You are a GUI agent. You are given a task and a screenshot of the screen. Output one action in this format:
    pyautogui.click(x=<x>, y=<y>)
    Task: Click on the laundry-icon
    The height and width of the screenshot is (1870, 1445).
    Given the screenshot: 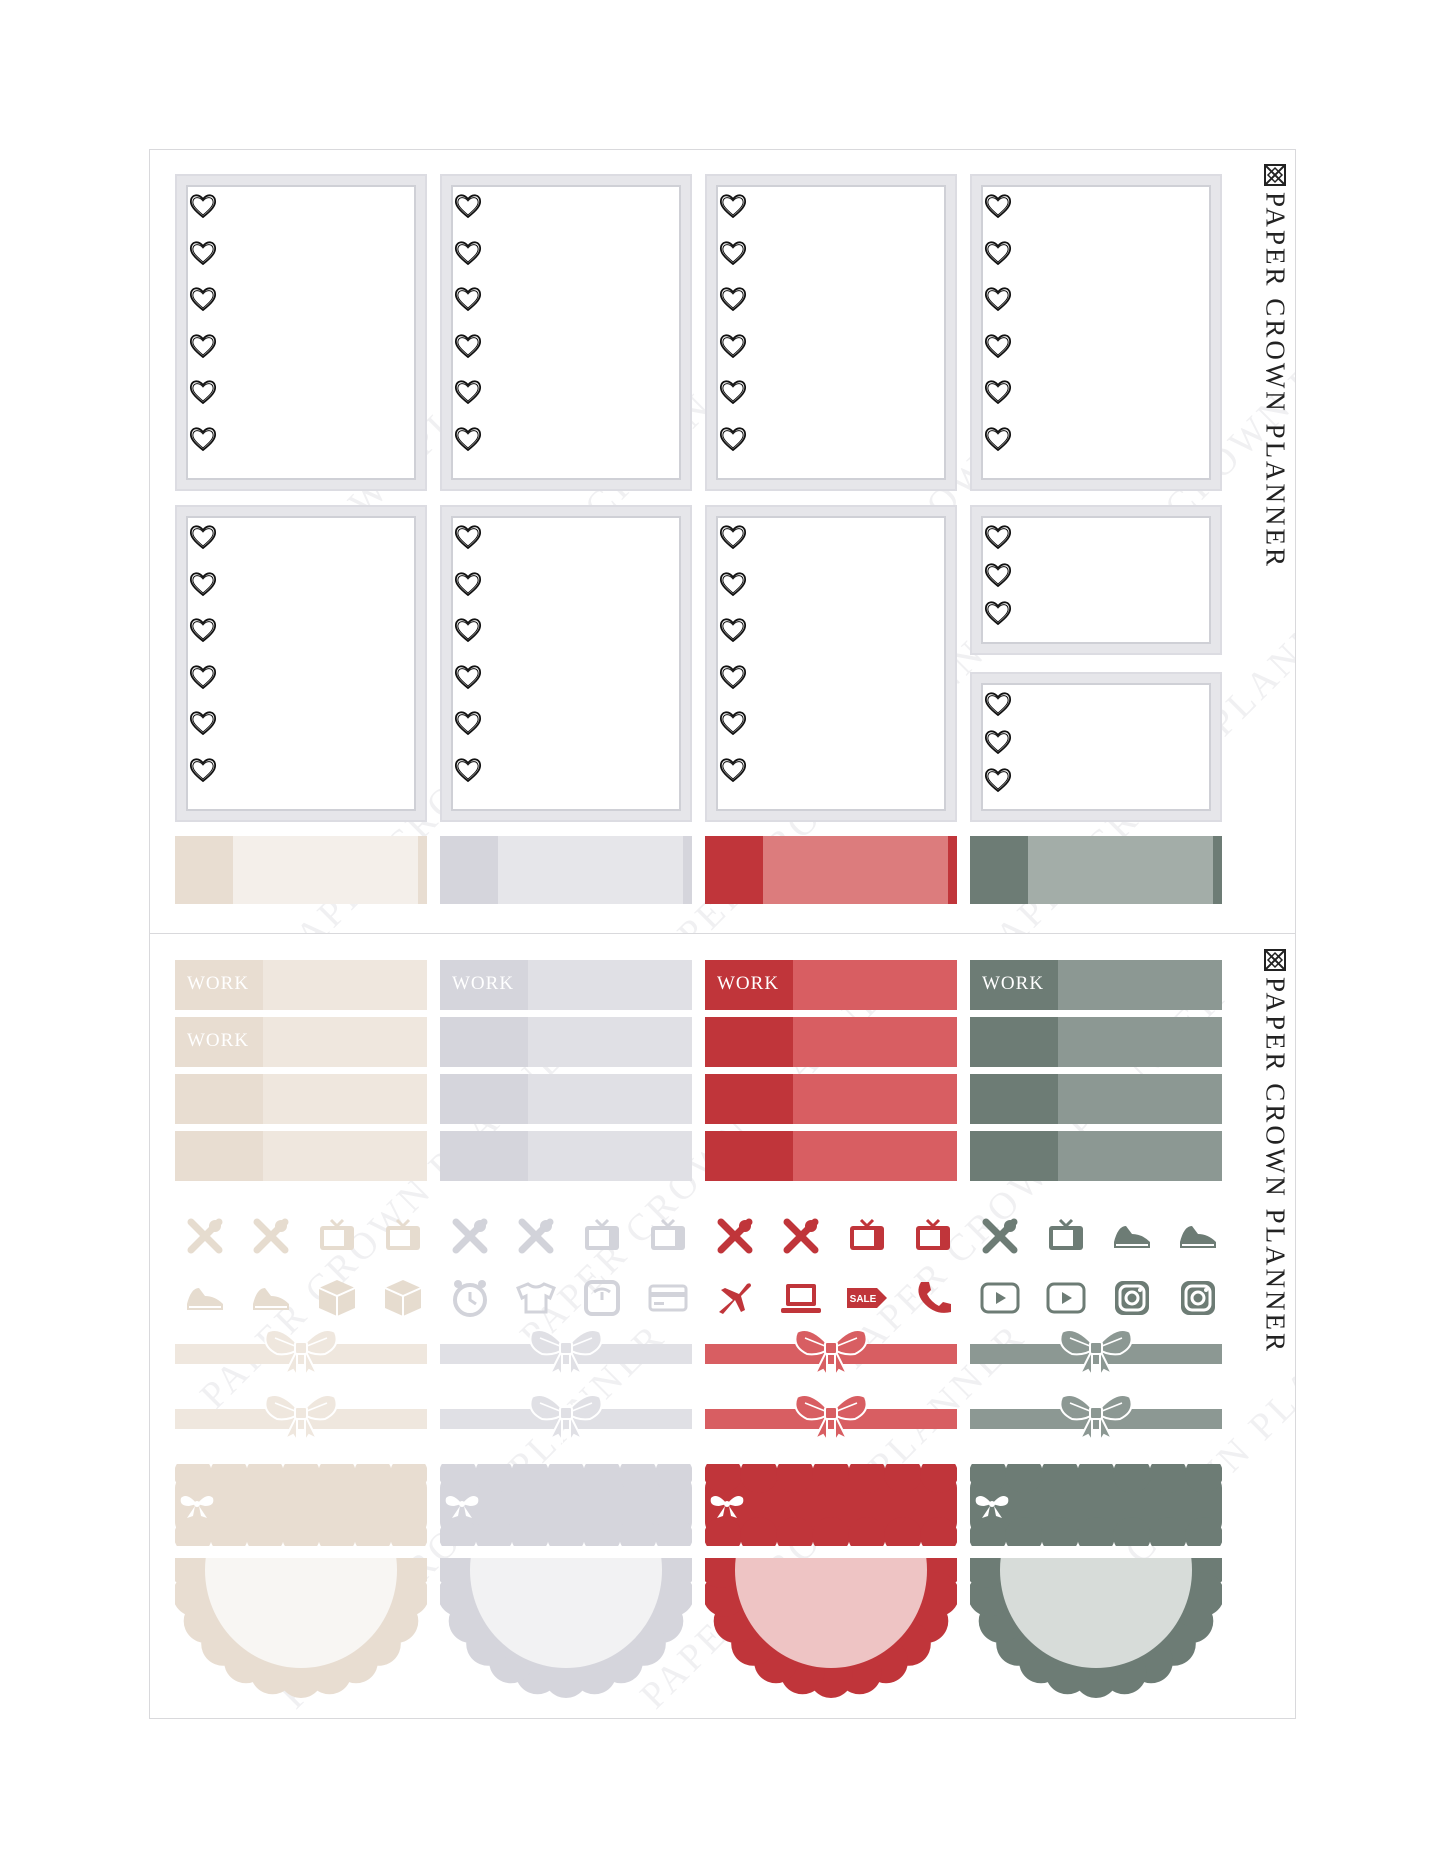 What is the action you would take?
    pyautogui.click(x=536, y=1298)
    